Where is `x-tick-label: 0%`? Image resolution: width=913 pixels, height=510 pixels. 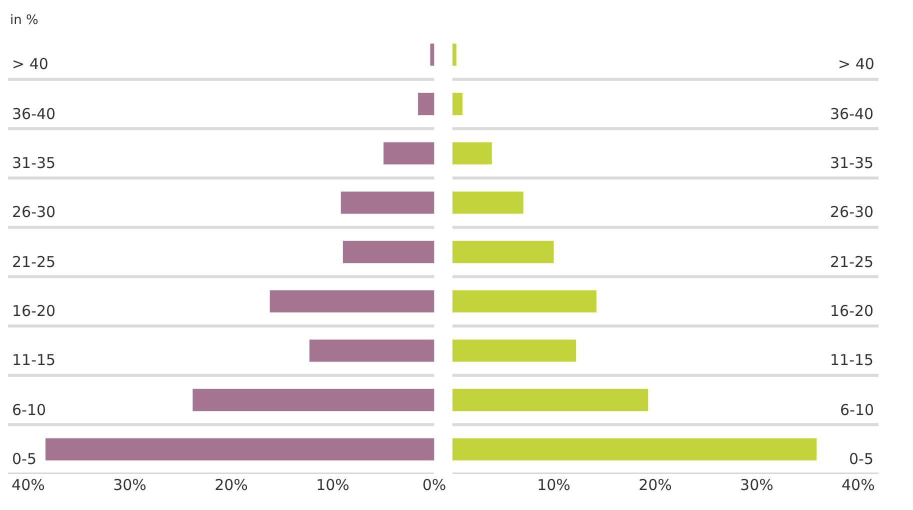
x-tick-label: 0% is located at coordinates (434, 485).